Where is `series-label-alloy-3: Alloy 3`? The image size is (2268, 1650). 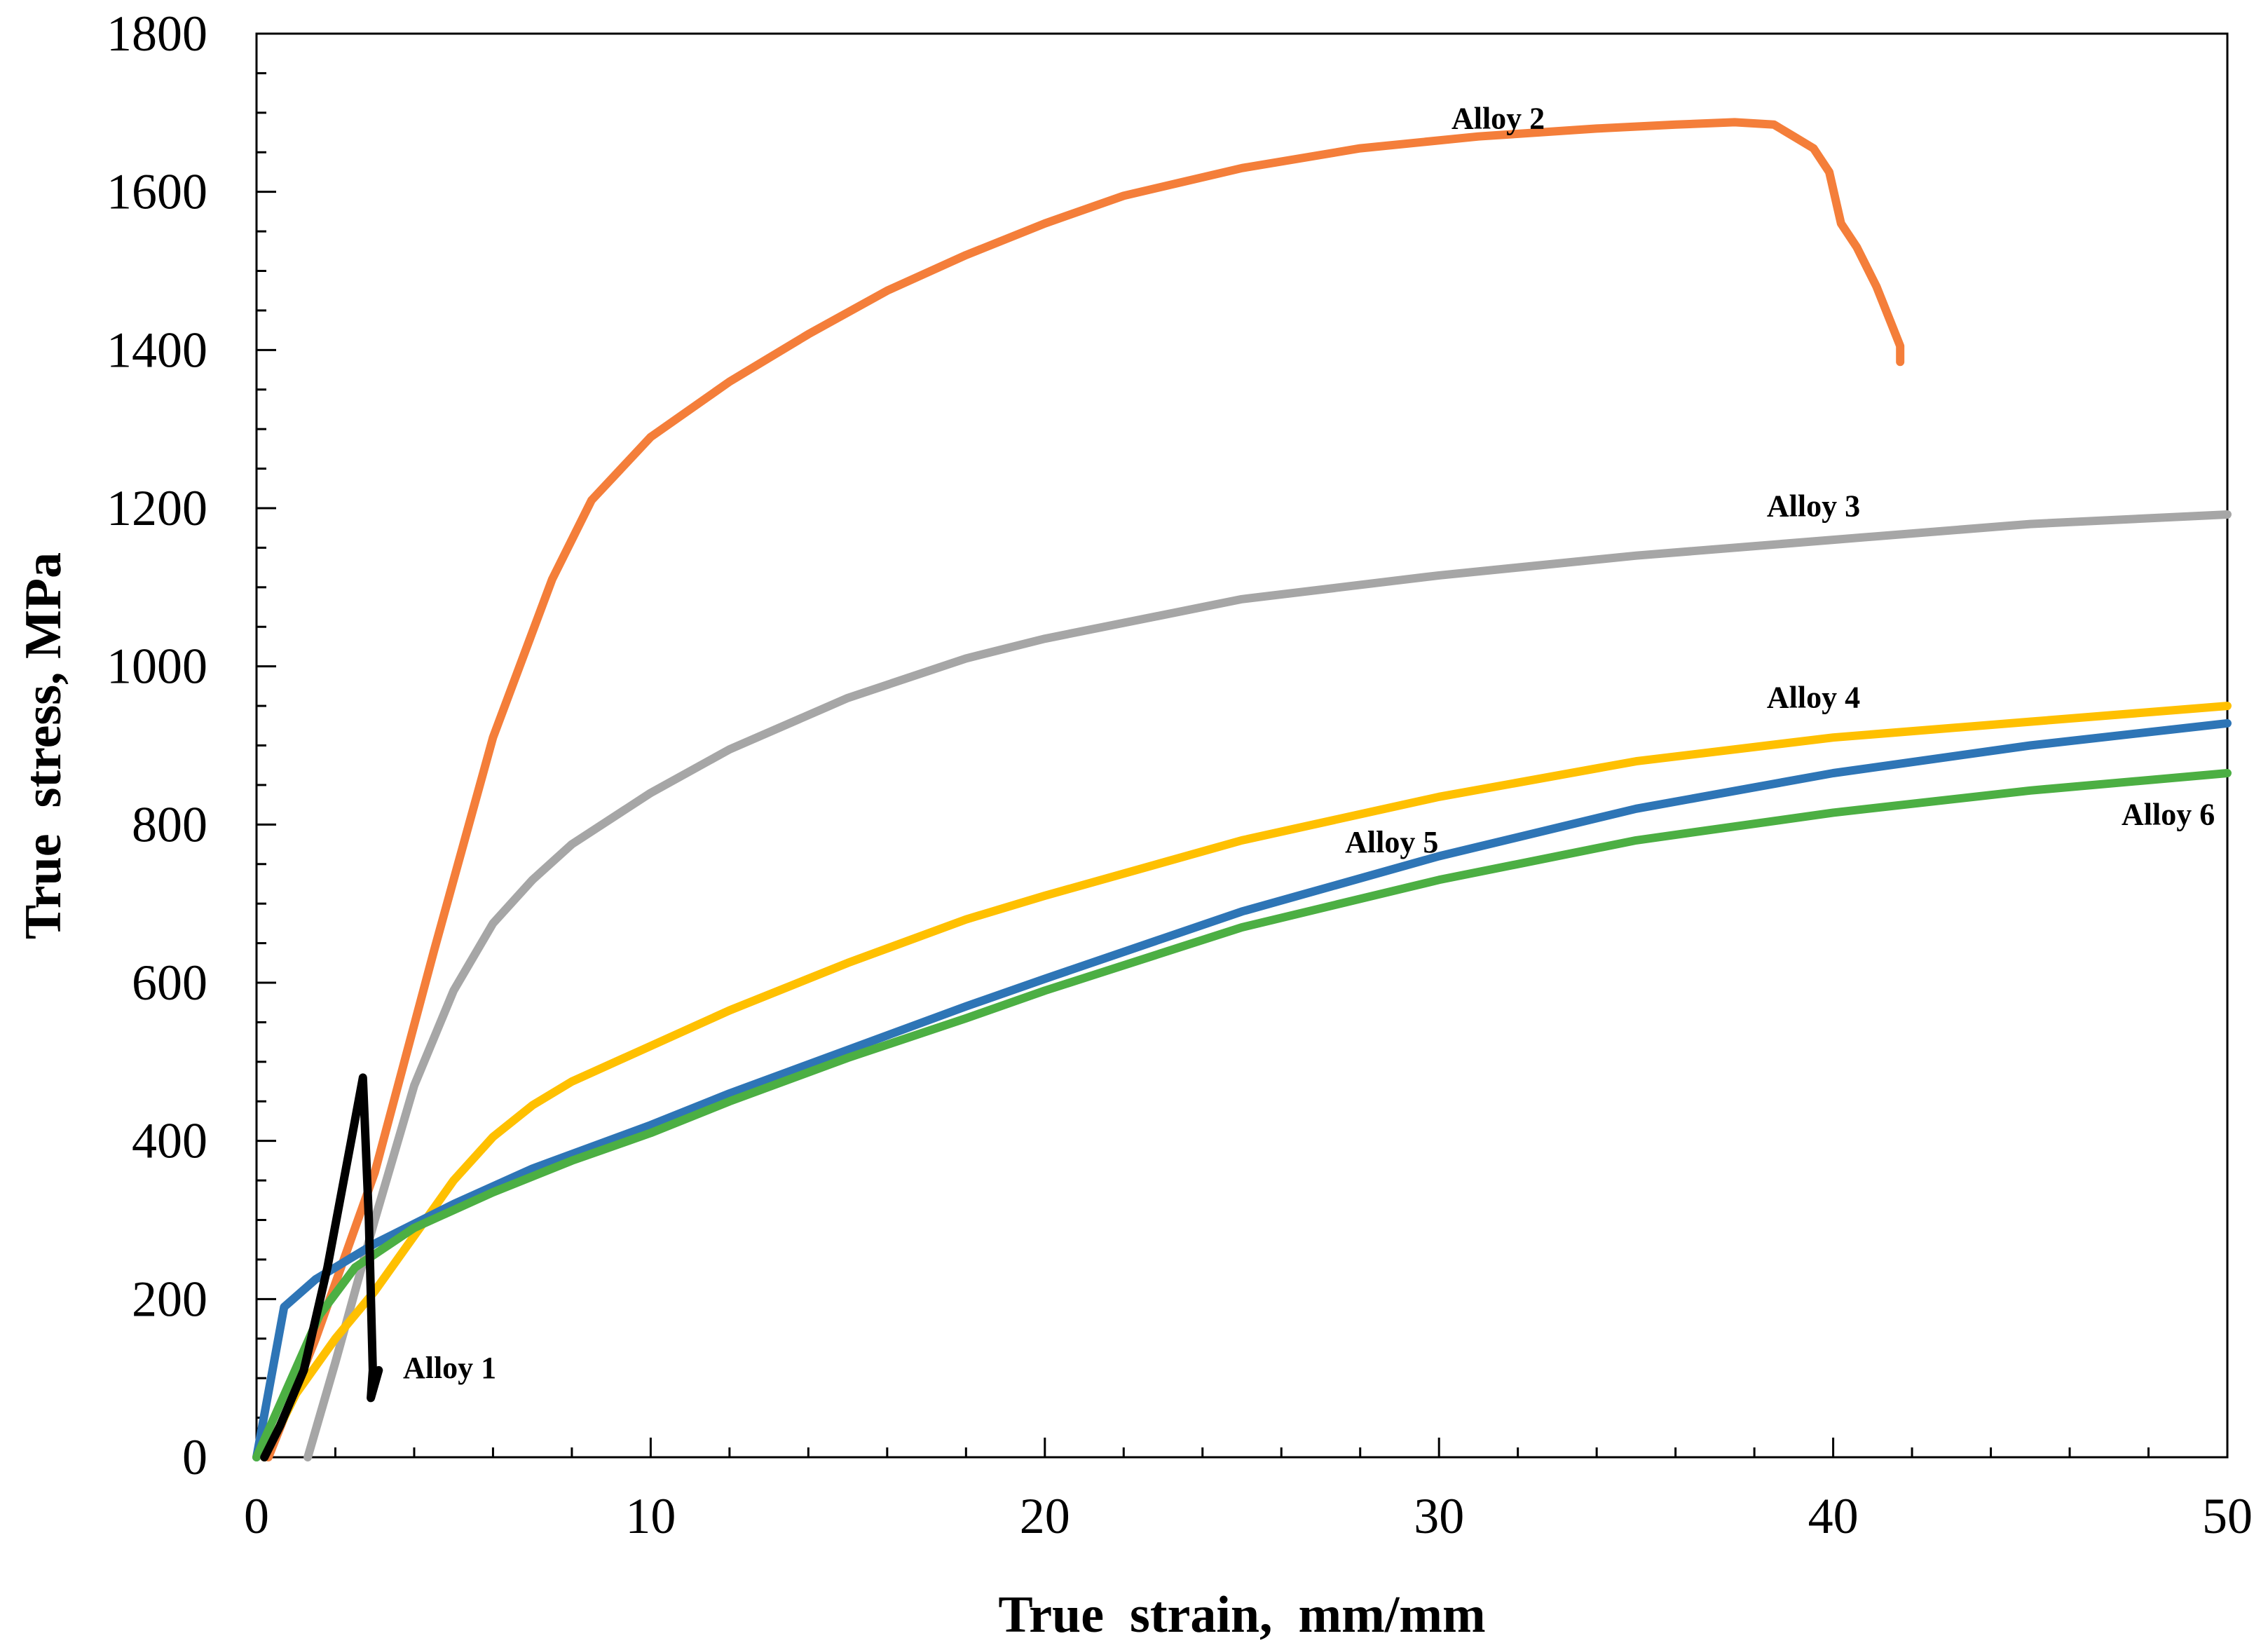 series-label-alloy-3: Alloy 3 is located at coordinates (1814, 506).